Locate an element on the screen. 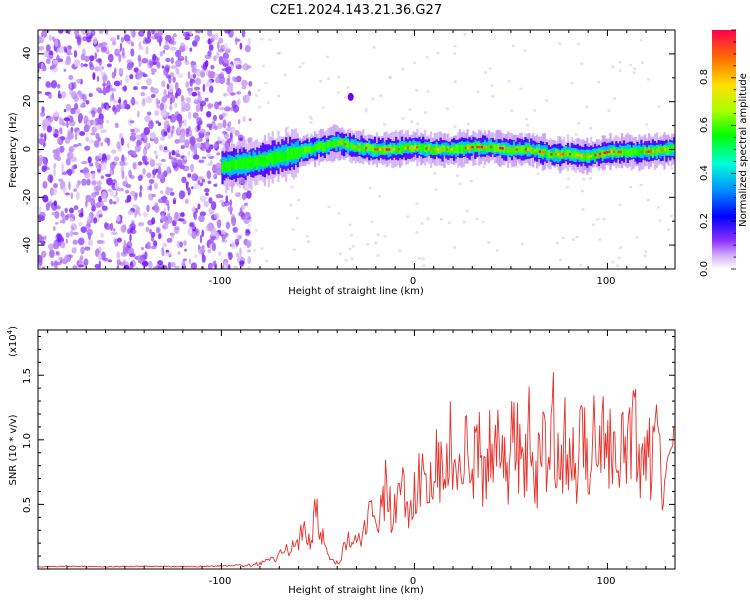 Image resolution: width=750 pixels, height=600 pixels. colorbar-tick-label: 0.6 is located at coordinates (704, 125).